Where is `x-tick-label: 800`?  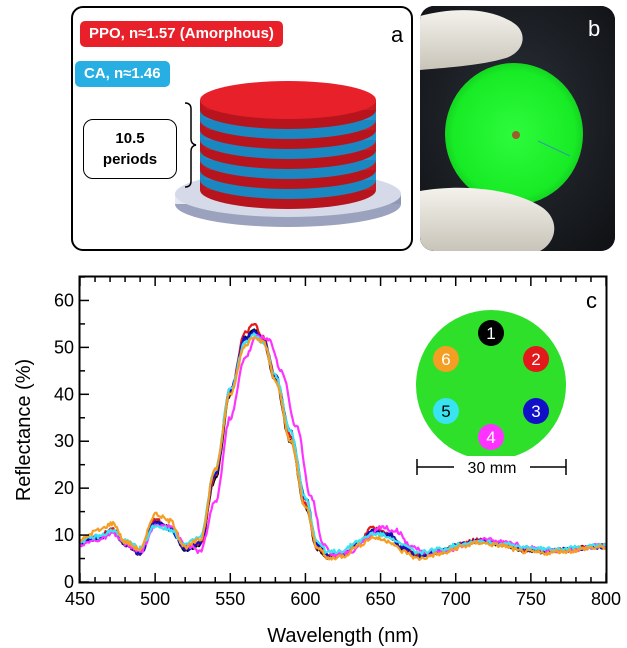
x-tick-label: 800 is located at coordinates (606, 599).